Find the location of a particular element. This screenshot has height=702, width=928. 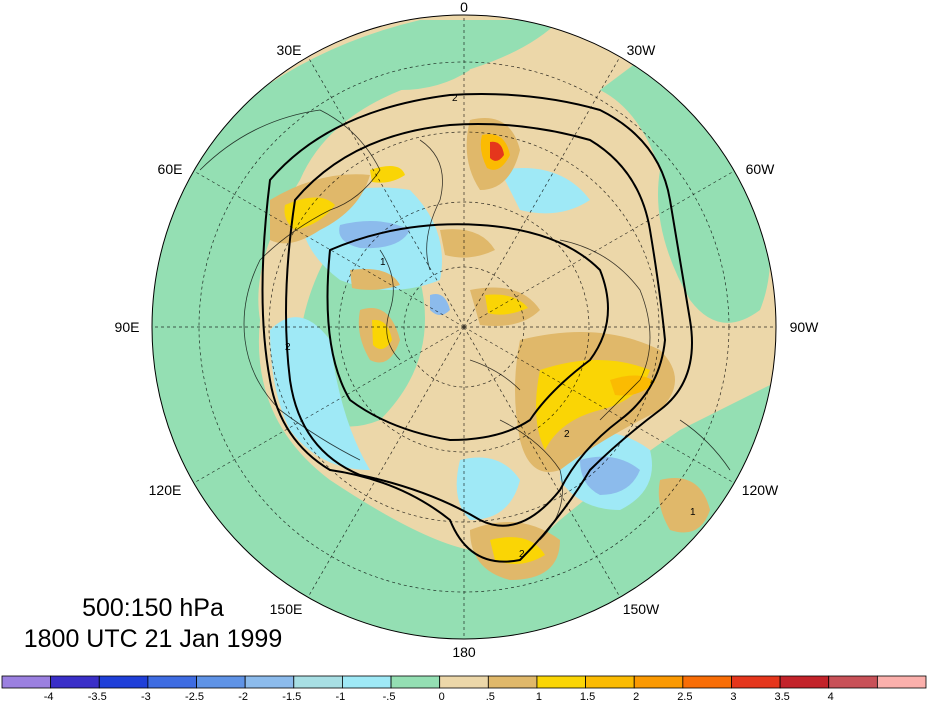

colorbar-label: 3 is located at coordinates (733, 696).